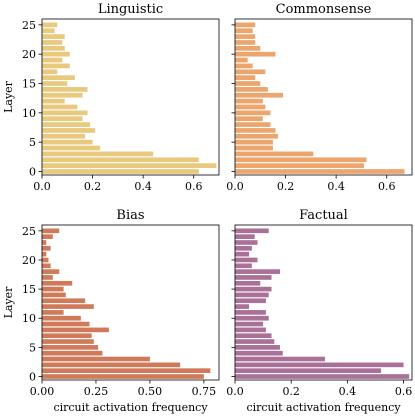 The height and width of the screenshot is (417, 415). Describe the element at coordinates (29, 318) in the screenshot. I see `panel-bias-ytick-label: 10` at that location.